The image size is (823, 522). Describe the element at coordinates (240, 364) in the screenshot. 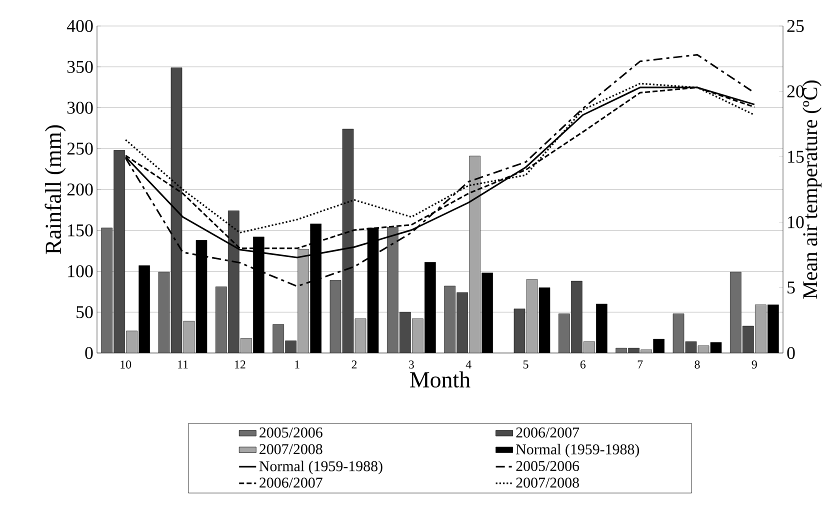

I see `x-tick-label: 12` at that location.